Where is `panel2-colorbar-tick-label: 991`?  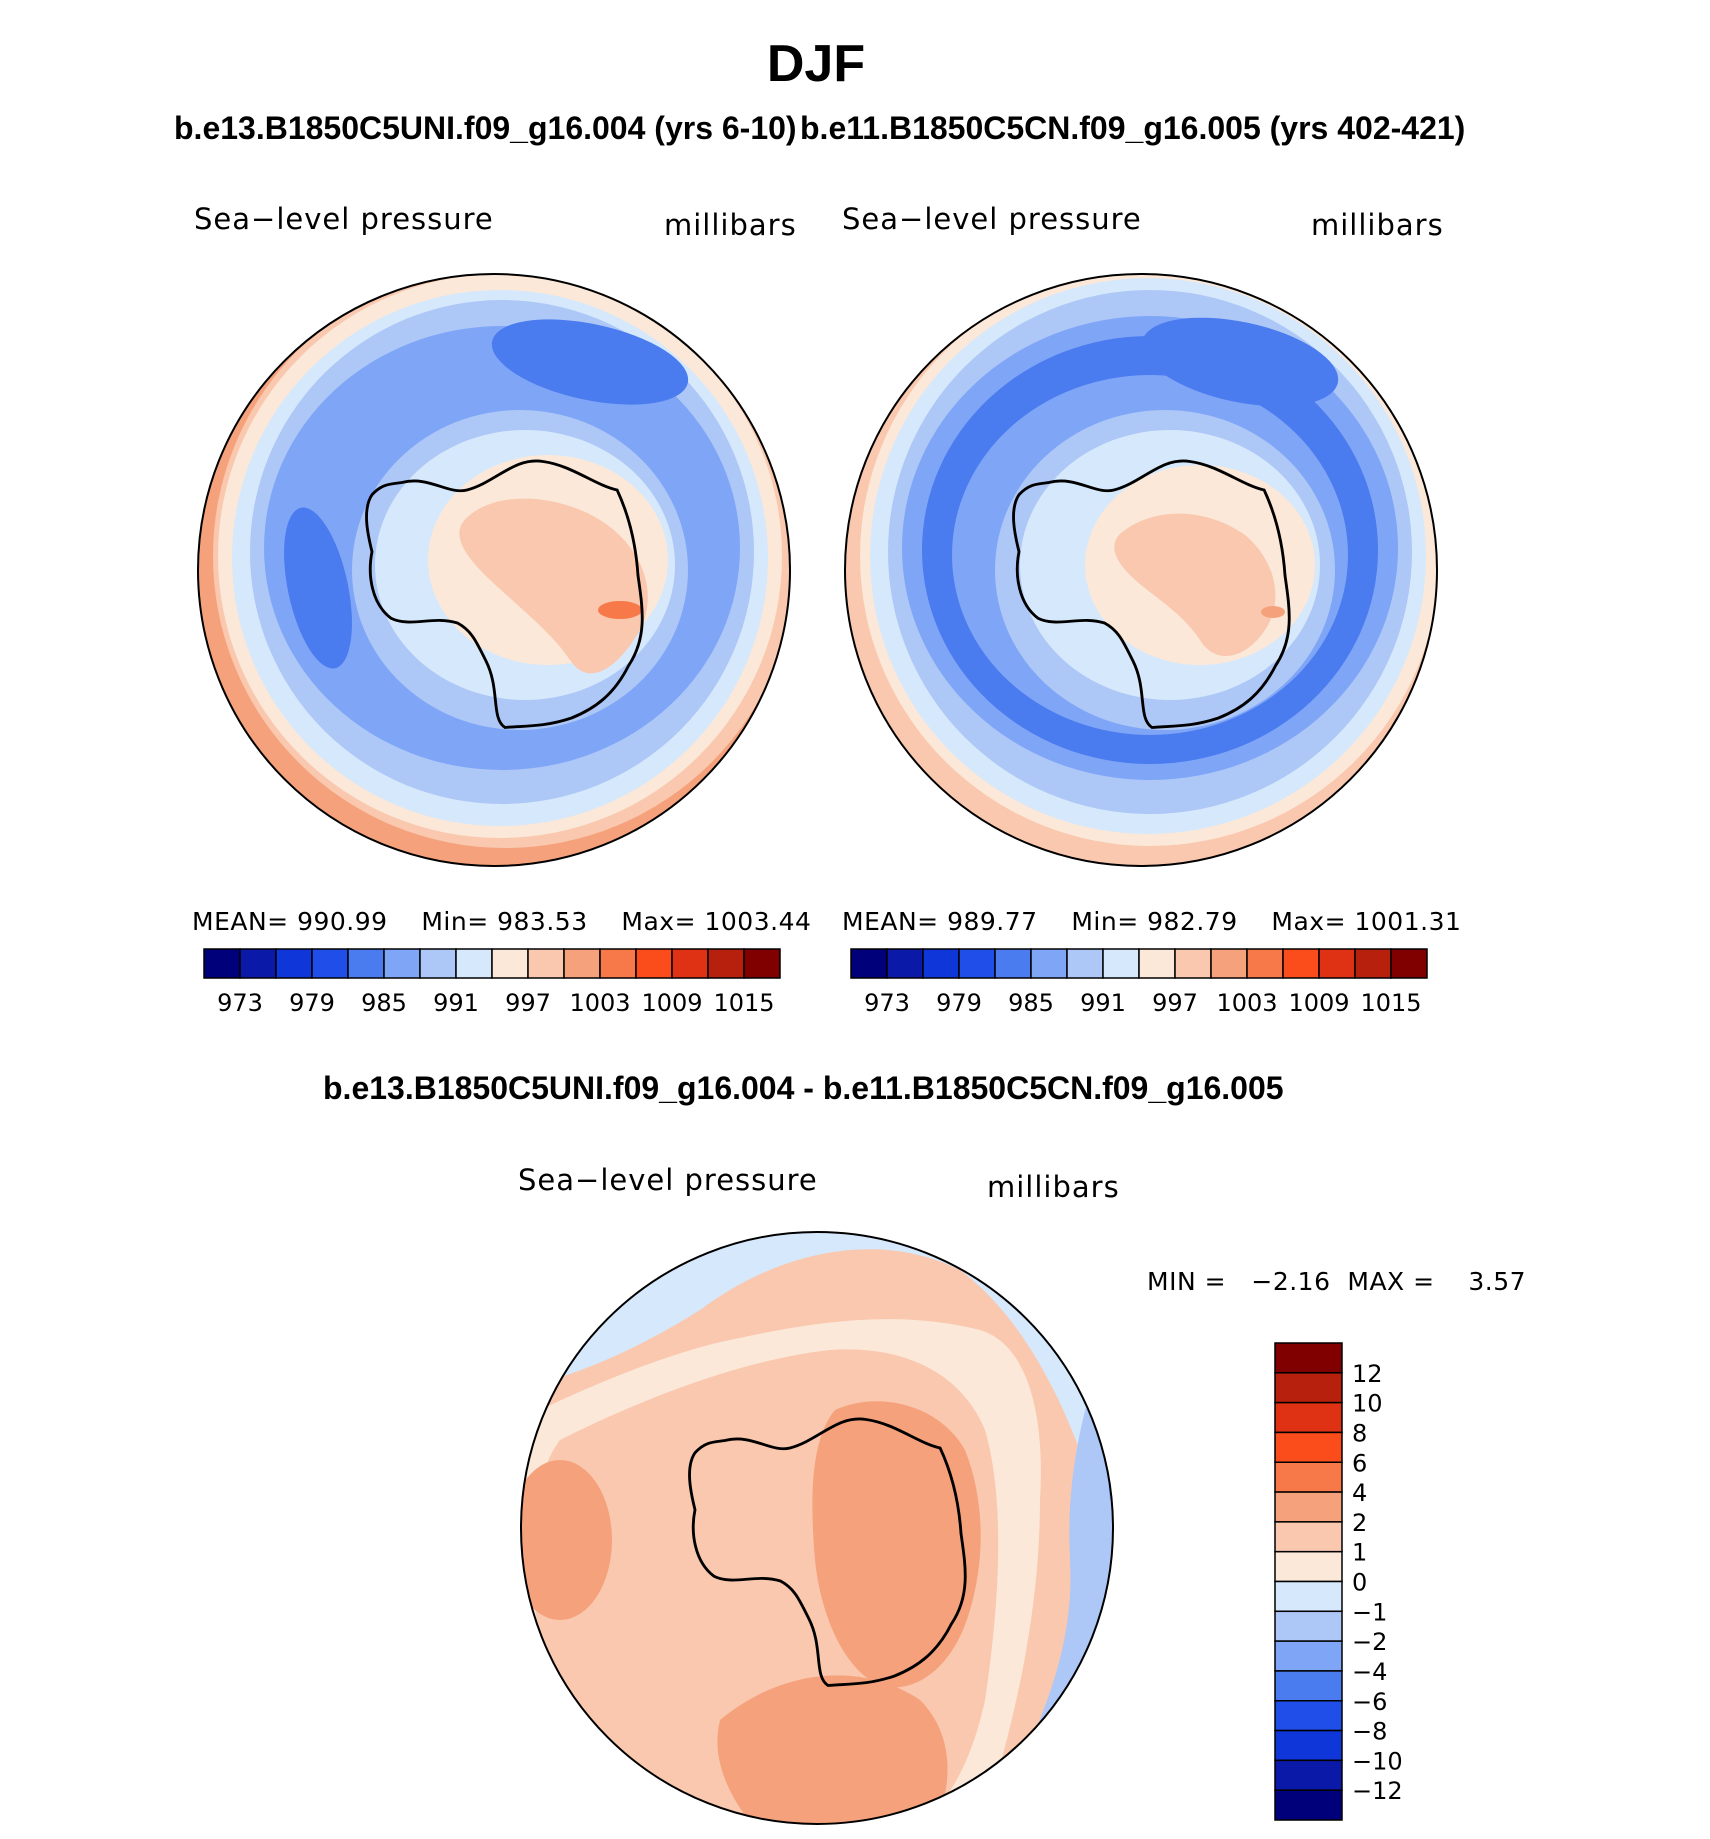
panel2-colorbar-tick-label: 991 is located at coordinates (1103, 1003).